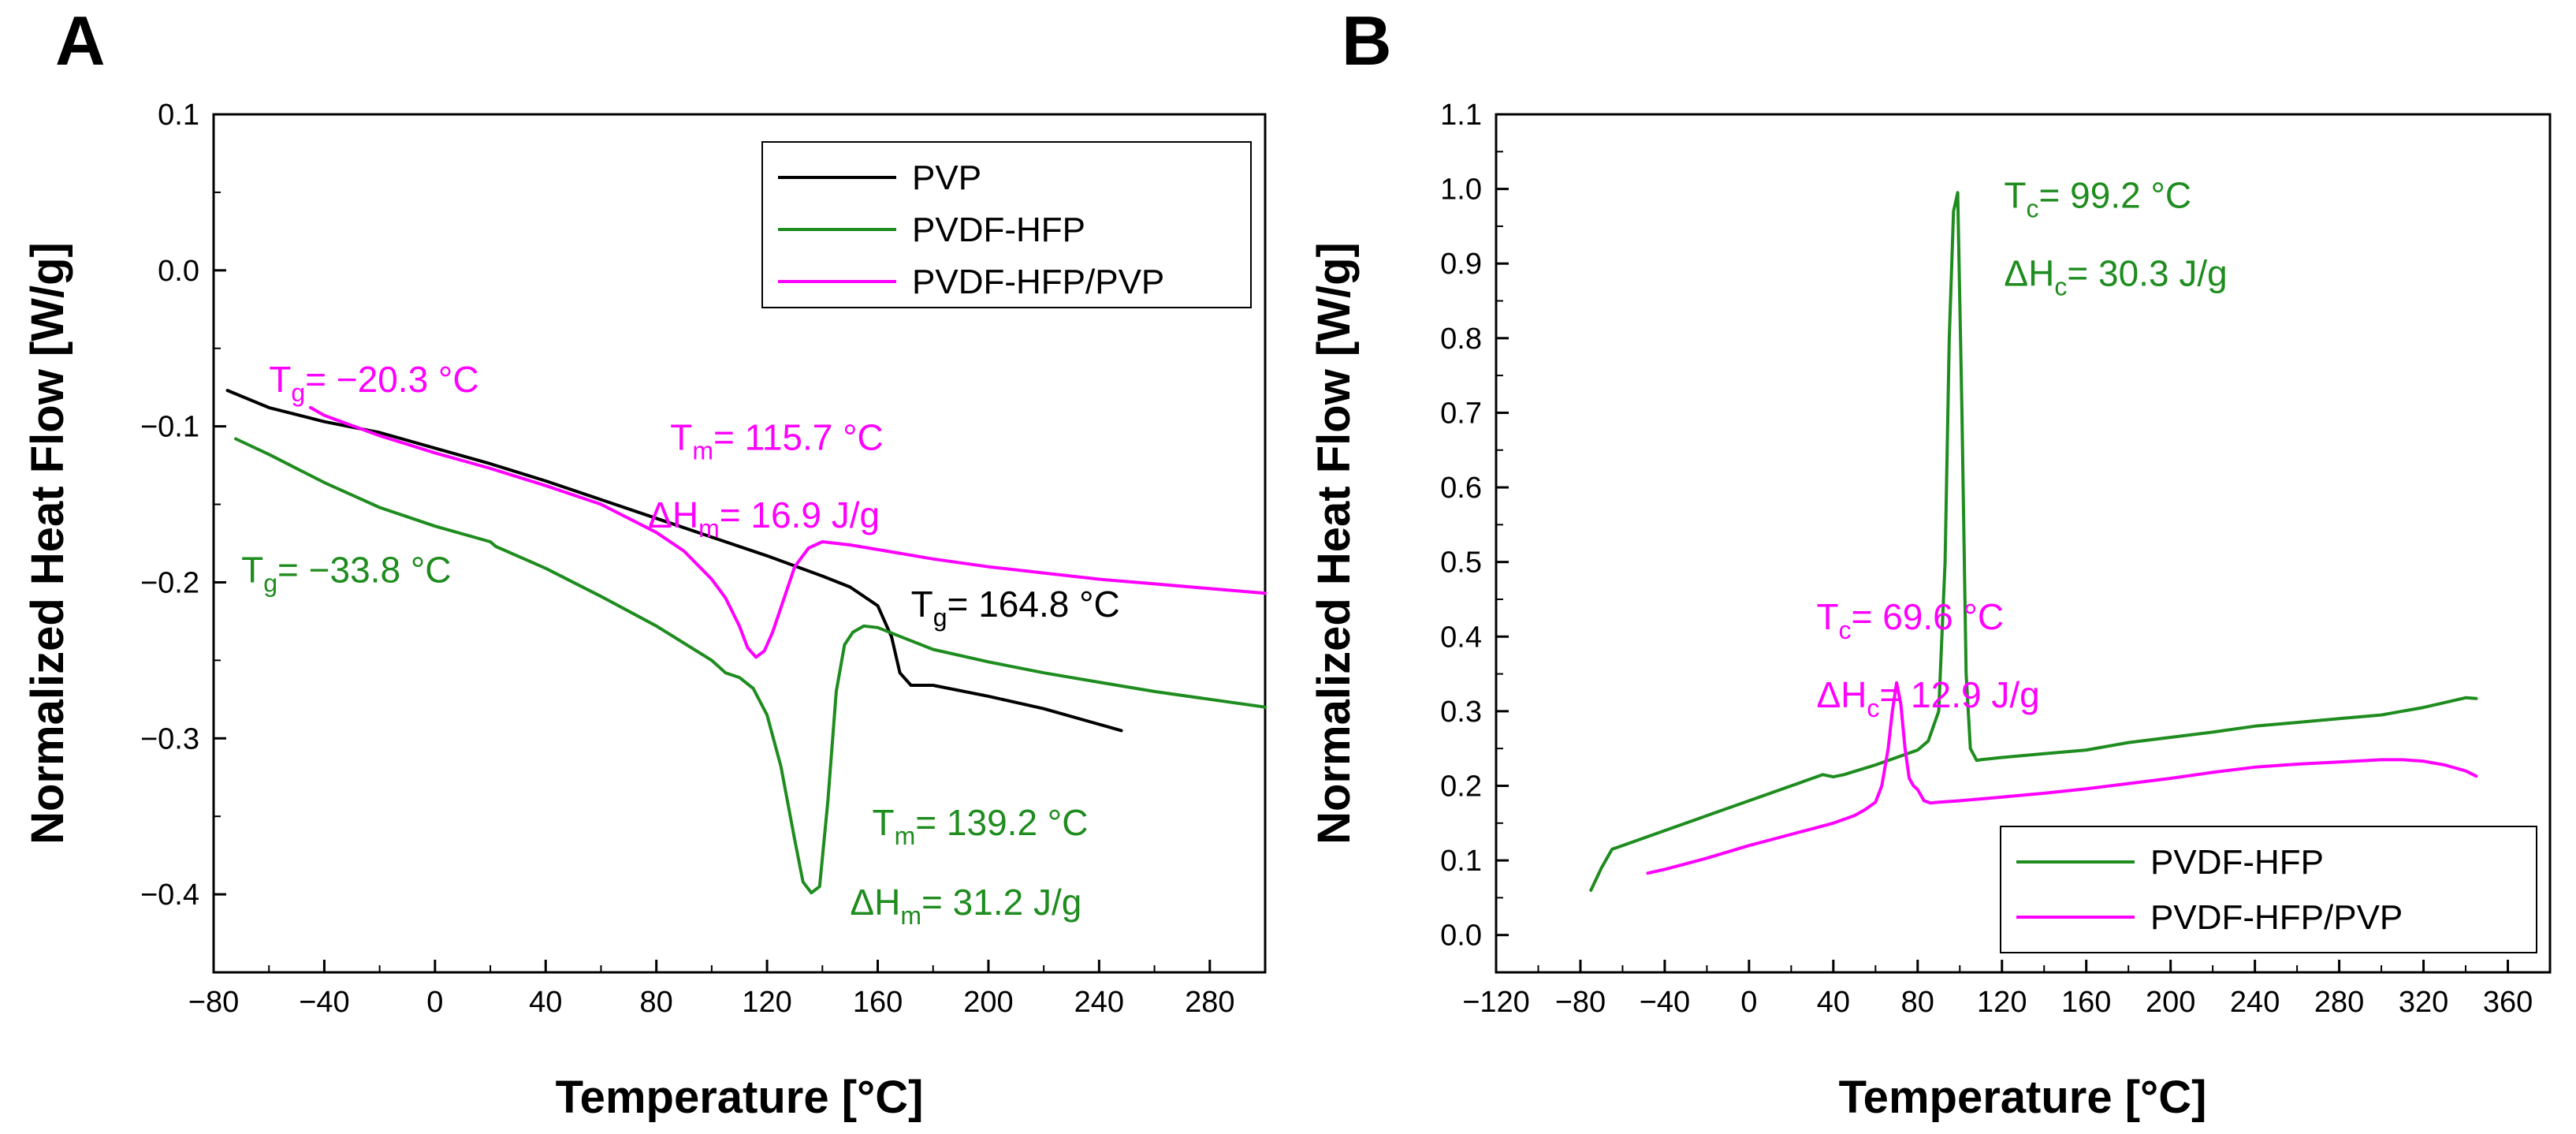 The image size is (2576, 1134). What do you see at coordinates (1461, 488) in the screenshot?
I see `y-tick-label: 0.6` at bounding box center [1461, 488].